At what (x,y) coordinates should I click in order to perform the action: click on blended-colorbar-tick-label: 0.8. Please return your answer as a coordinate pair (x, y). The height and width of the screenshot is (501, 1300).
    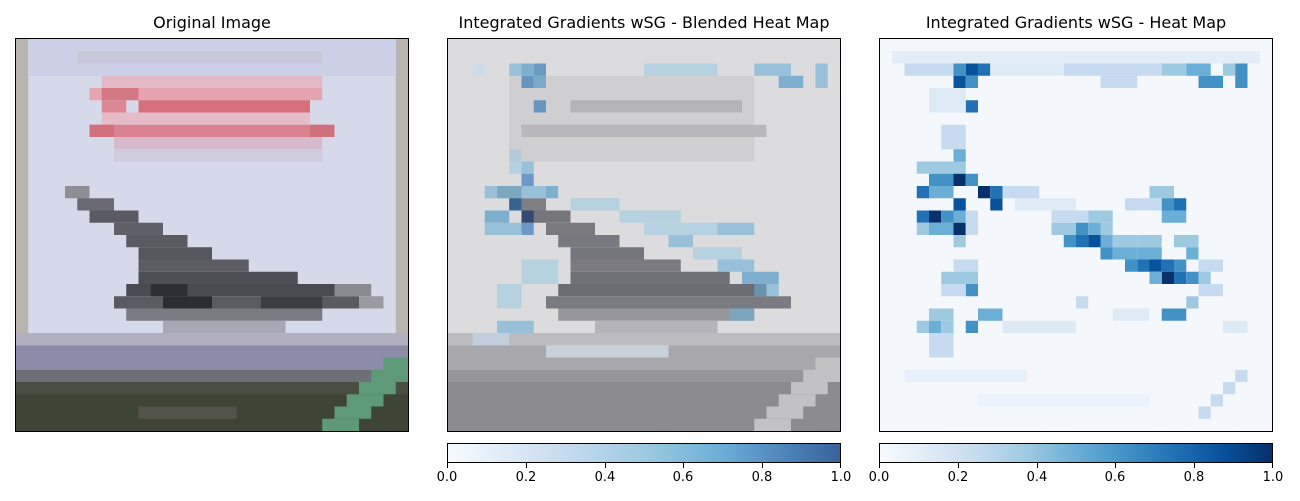
    Looking at the image, I should click on (762, 477).